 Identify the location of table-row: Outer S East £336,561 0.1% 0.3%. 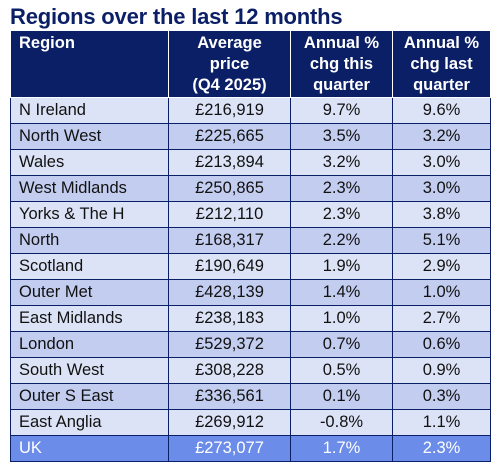
(250, 396).